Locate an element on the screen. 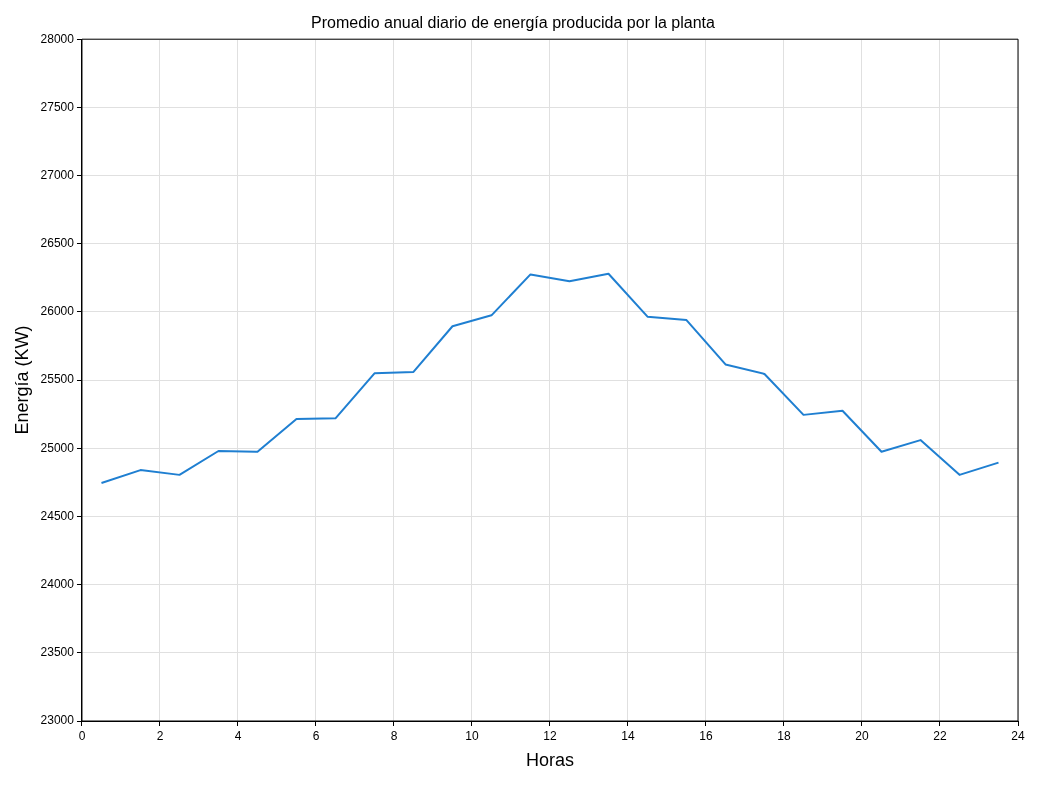 This screenshot has height=787, width=1039. x-tick-label: 14 is located at coordinates (628, 735).